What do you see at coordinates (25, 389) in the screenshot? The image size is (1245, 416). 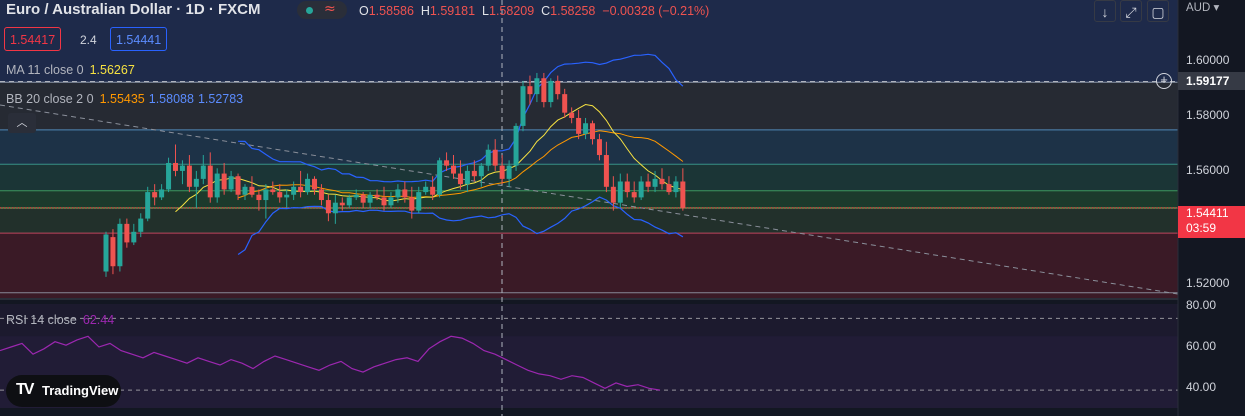 I see `tradingview-logo-icon: TV` at bounding box center [25, 389].